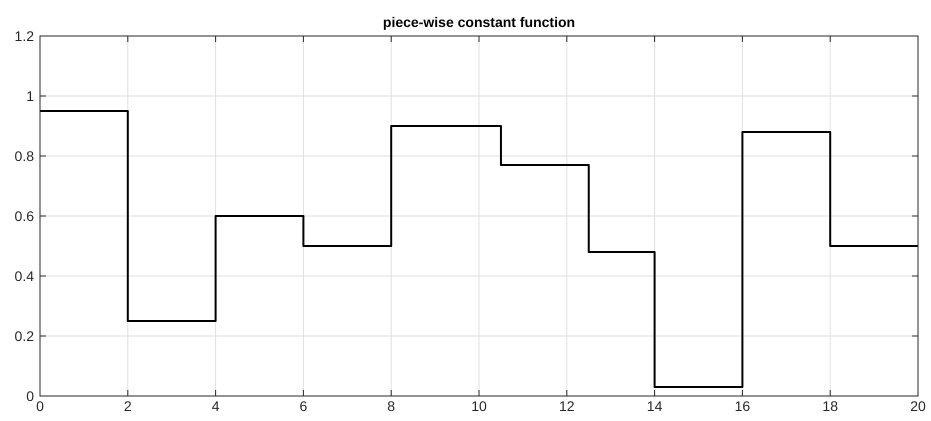  I want to click on y-tick-label: 0.2, so click(24, 336).